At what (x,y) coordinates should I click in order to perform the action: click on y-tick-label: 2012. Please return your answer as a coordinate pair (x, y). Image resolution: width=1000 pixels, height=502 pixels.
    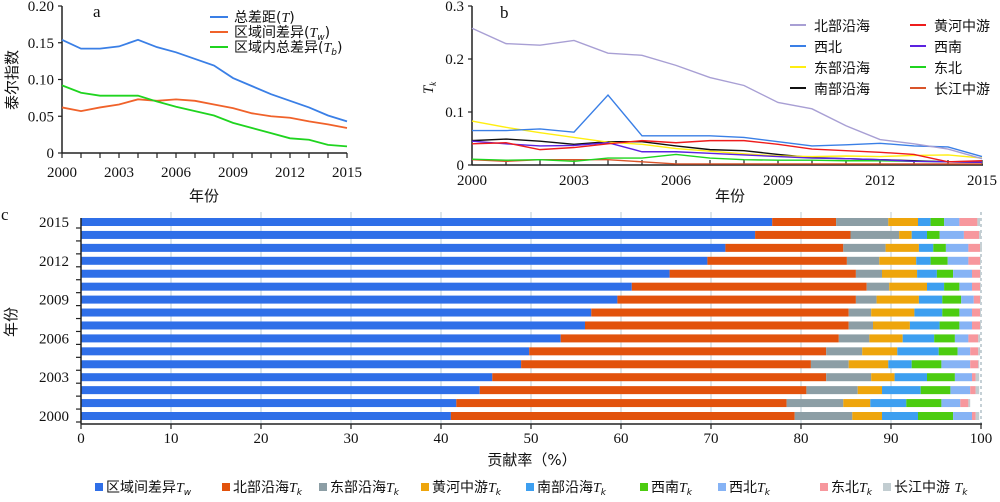
    Looking at the image, I should click on (54, 262).